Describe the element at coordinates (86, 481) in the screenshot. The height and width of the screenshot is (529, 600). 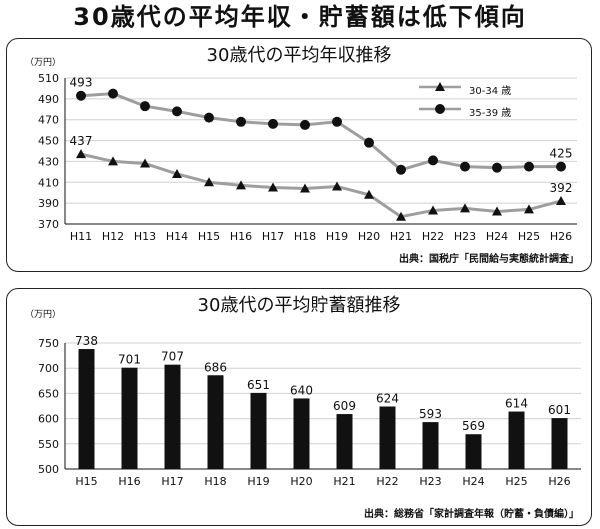
I see `savings-x-tick-label: H15` at that location.